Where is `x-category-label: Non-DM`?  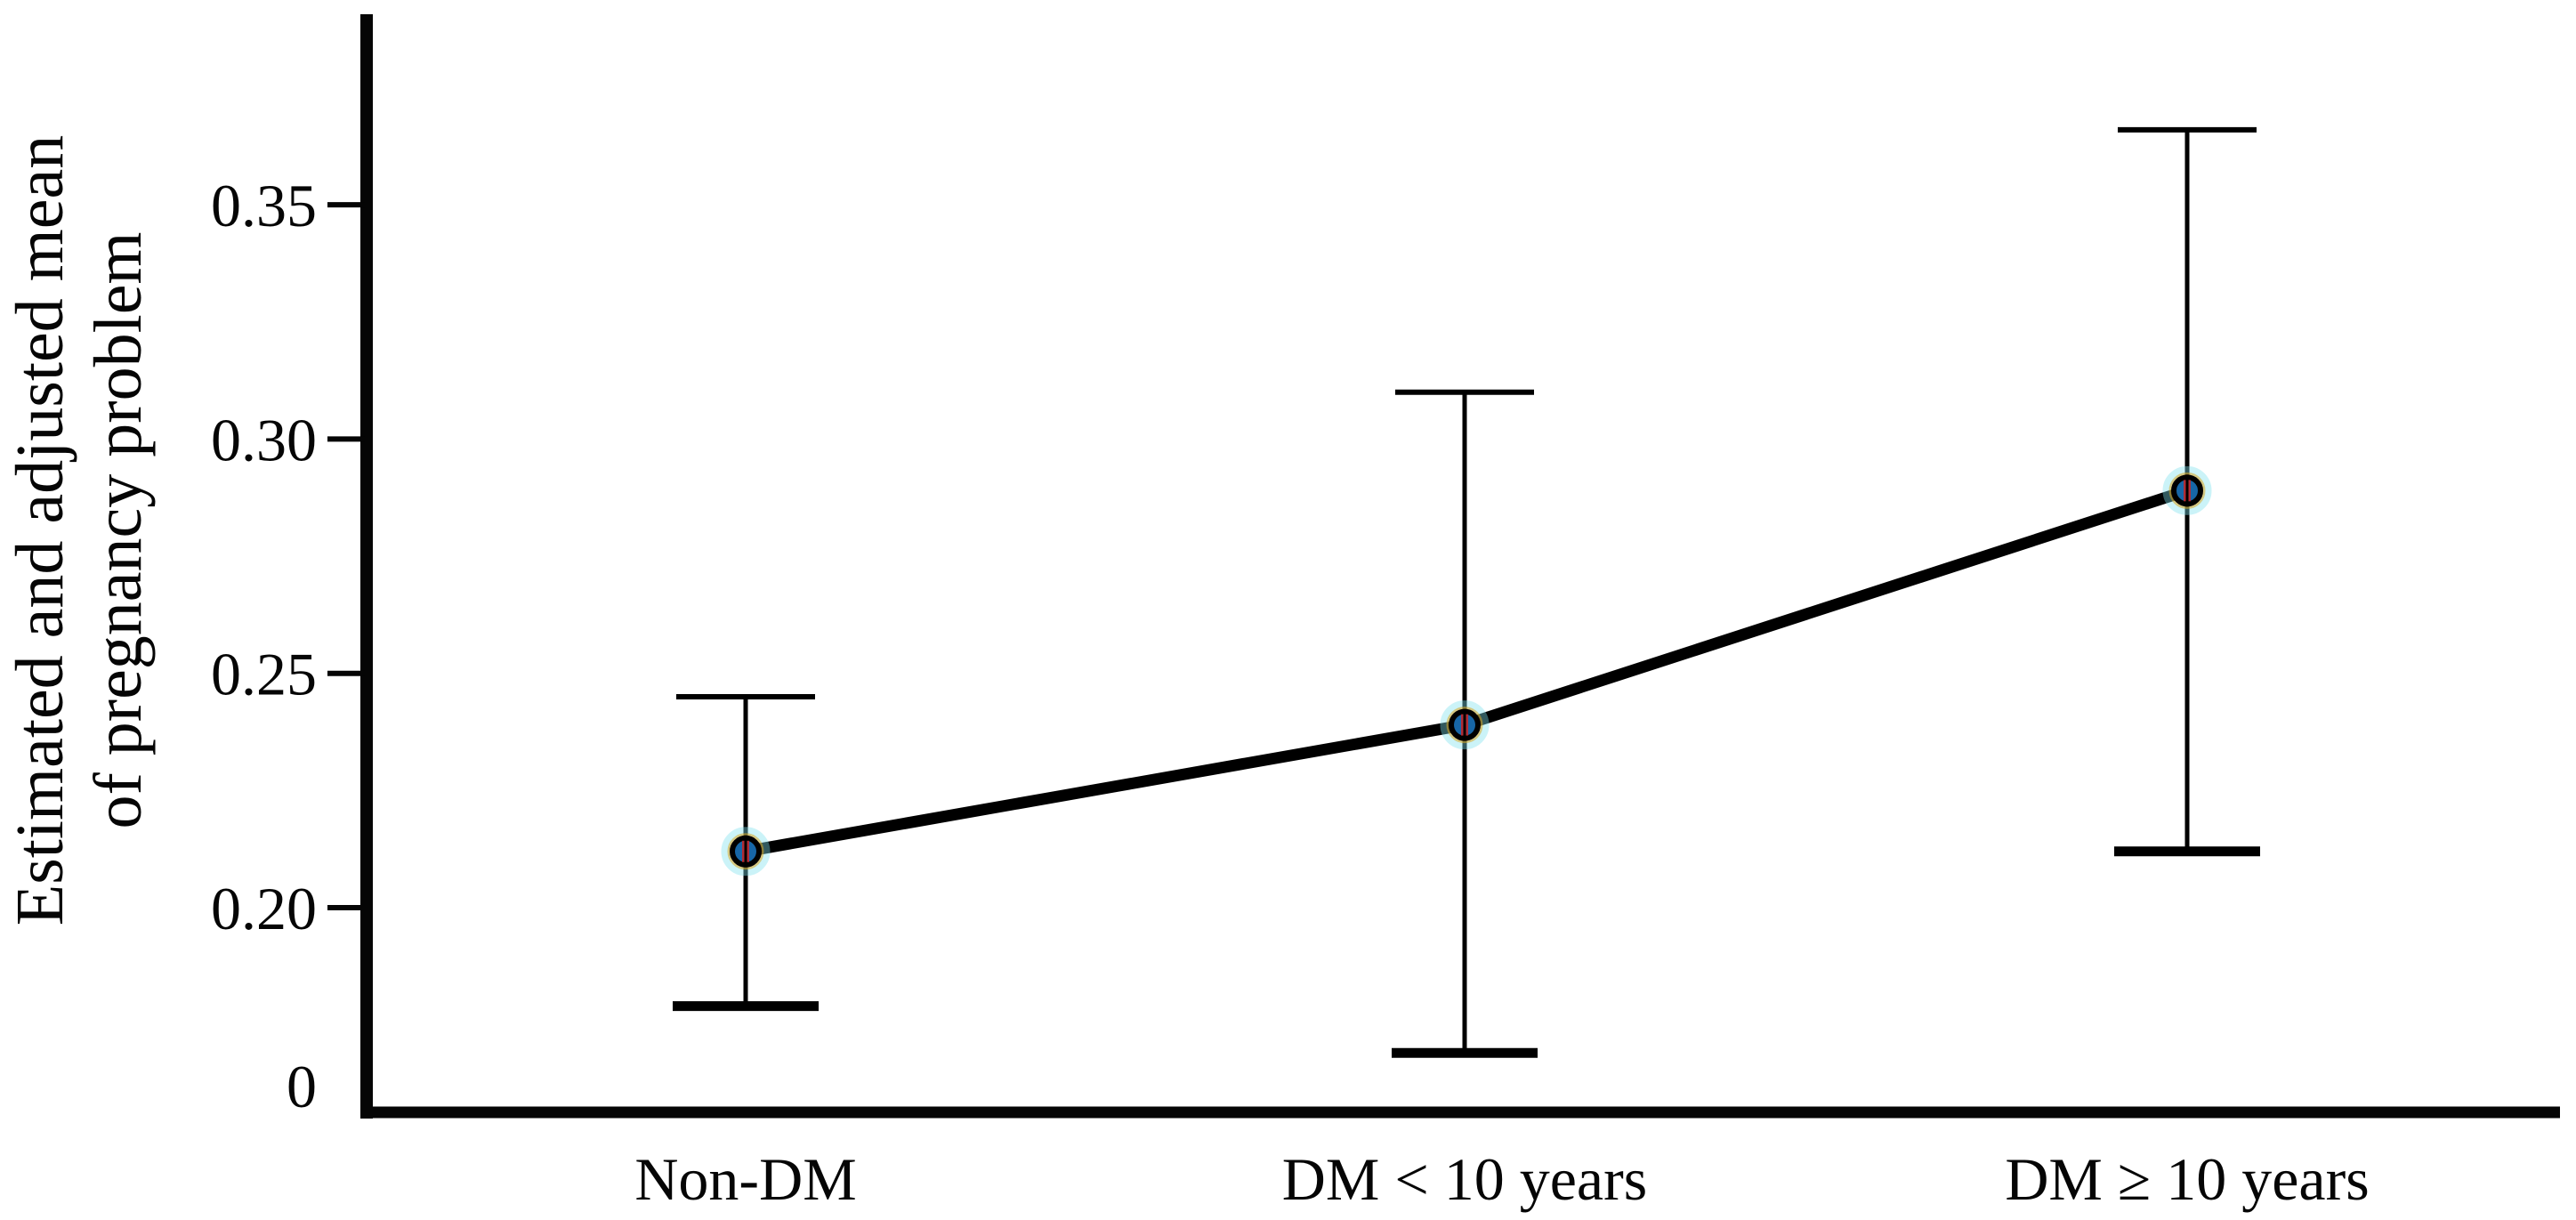 x-category-label: Non-DM is located at coordinates (745, 1179).